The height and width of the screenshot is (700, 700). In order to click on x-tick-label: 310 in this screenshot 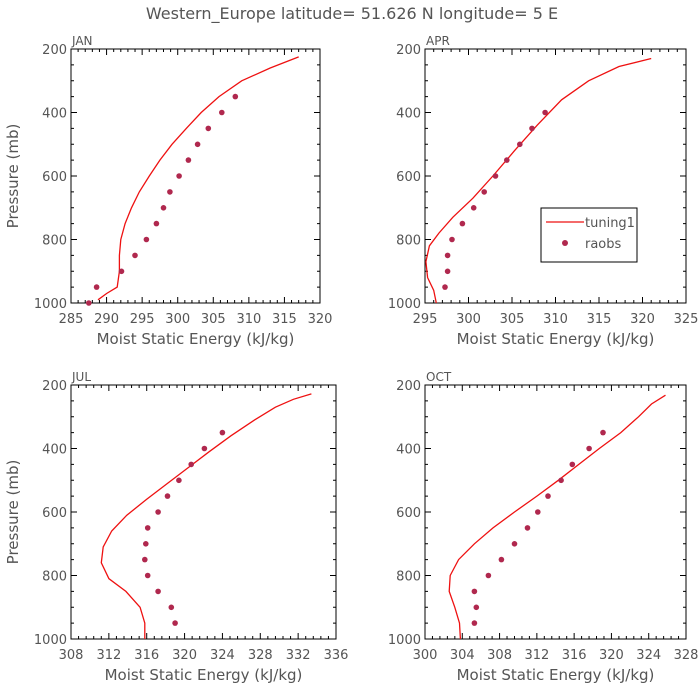, I will do `click(248, 319)`.